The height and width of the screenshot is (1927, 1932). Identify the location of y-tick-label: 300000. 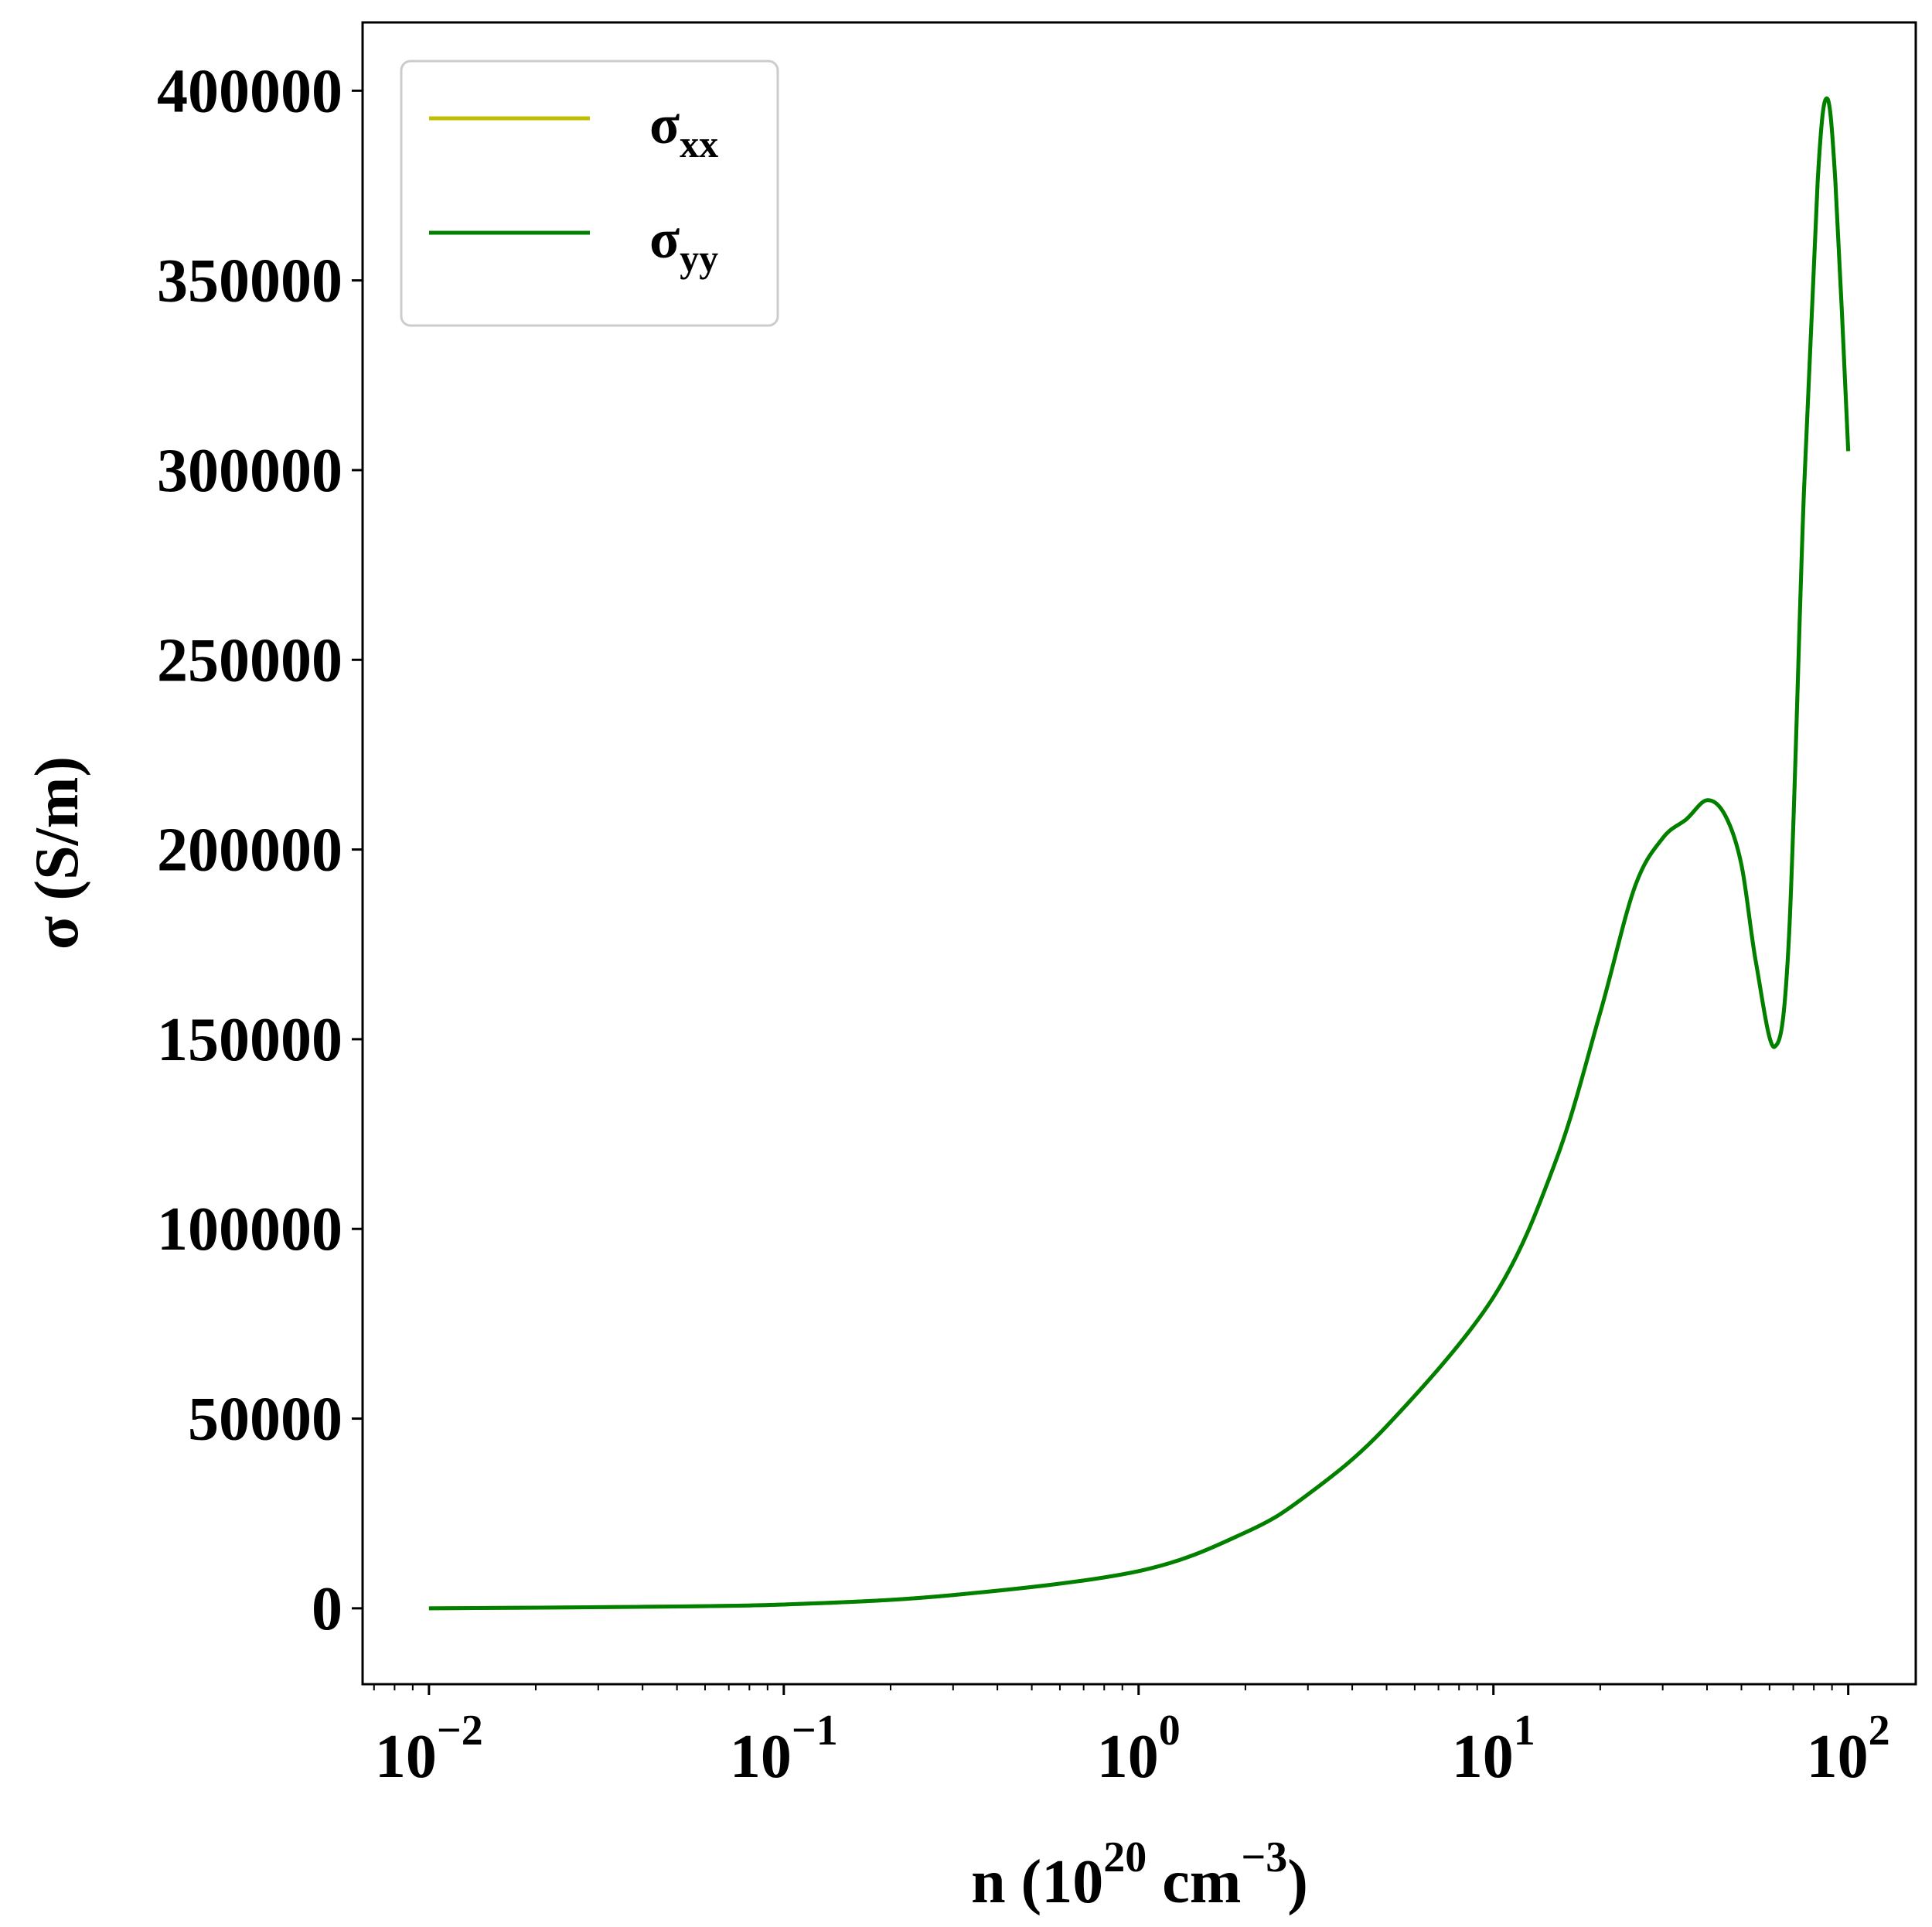
(249, 471).